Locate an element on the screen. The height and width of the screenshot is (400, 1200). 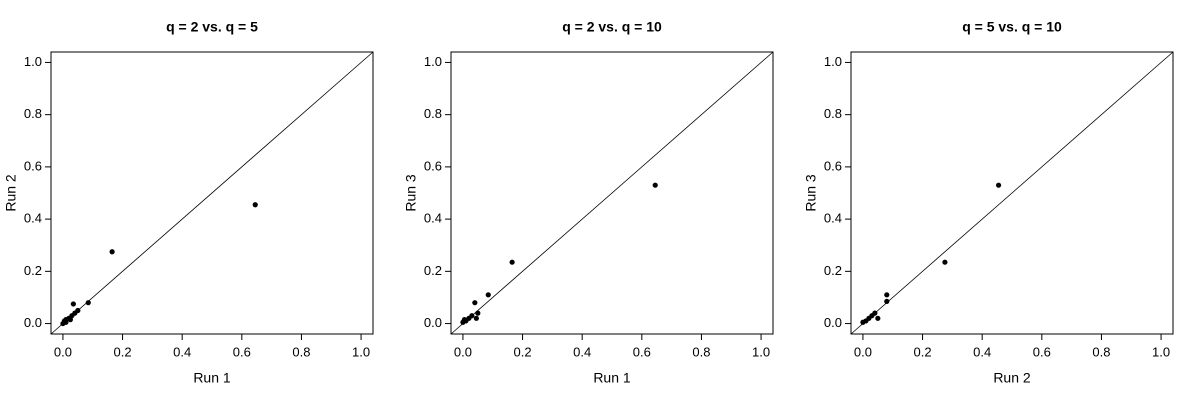
y-axis-label: Run 2 is located at coordinates (11, 193).